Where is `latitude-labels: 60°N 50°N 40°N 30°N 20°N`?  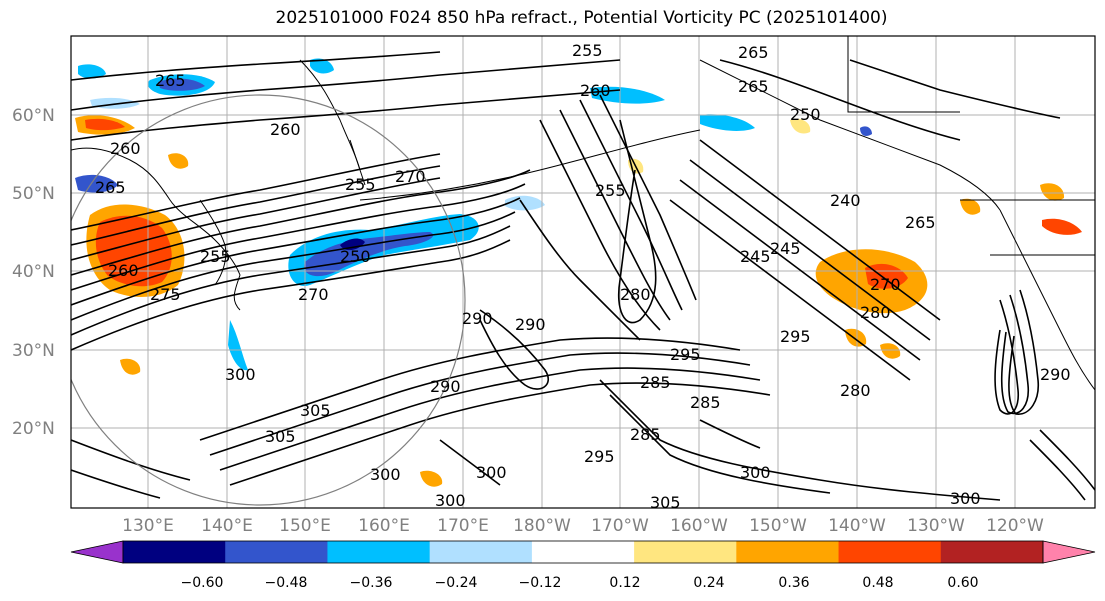 latitude-labels: 60°N 50°N 40°N 30°N 20°N is located at coordinates (33, 272).